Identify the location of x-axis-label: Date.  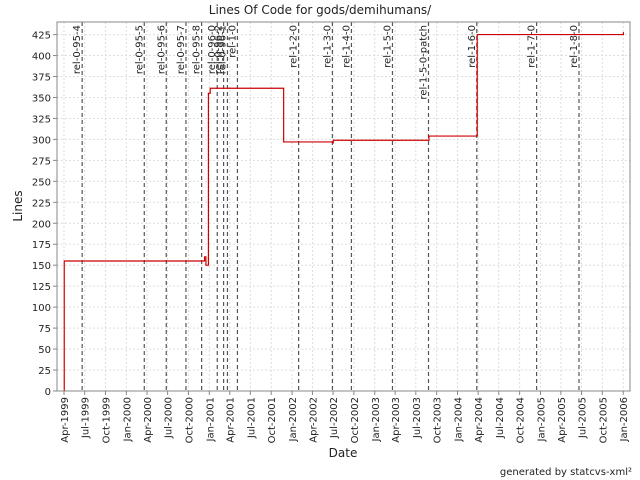
(343, 453).